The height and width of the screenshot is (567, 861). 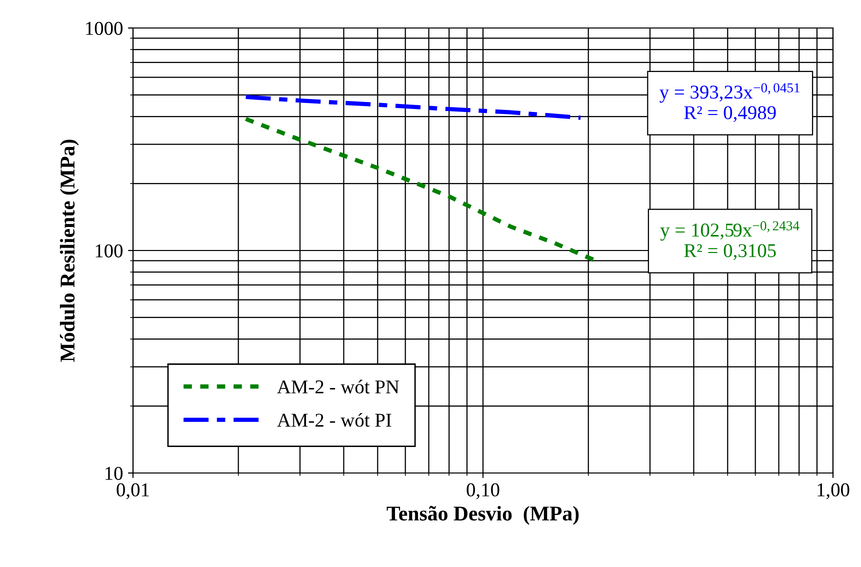 I want to click on y-tick-label: 100, so click(x=109, y=251).